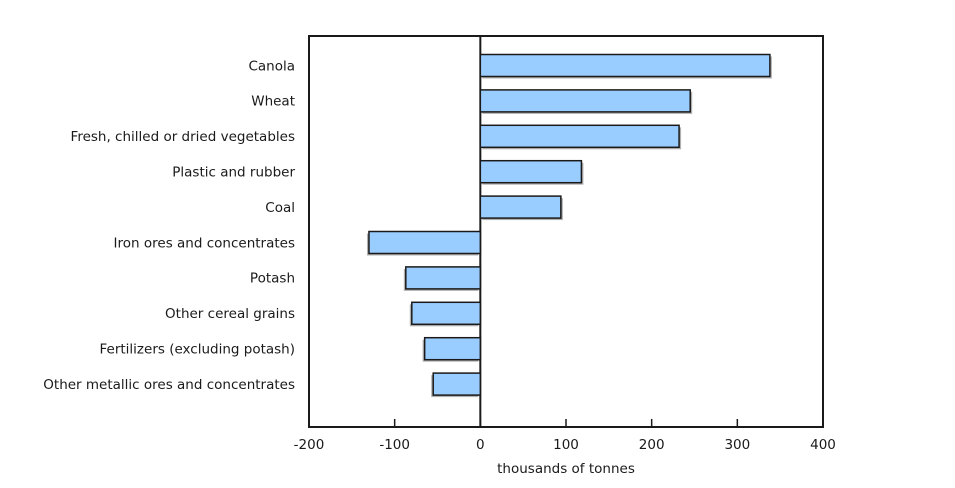  Describe the element at coordinates (280, 208) in the screenshot. I see `category-label-coal: Coal` at that location.